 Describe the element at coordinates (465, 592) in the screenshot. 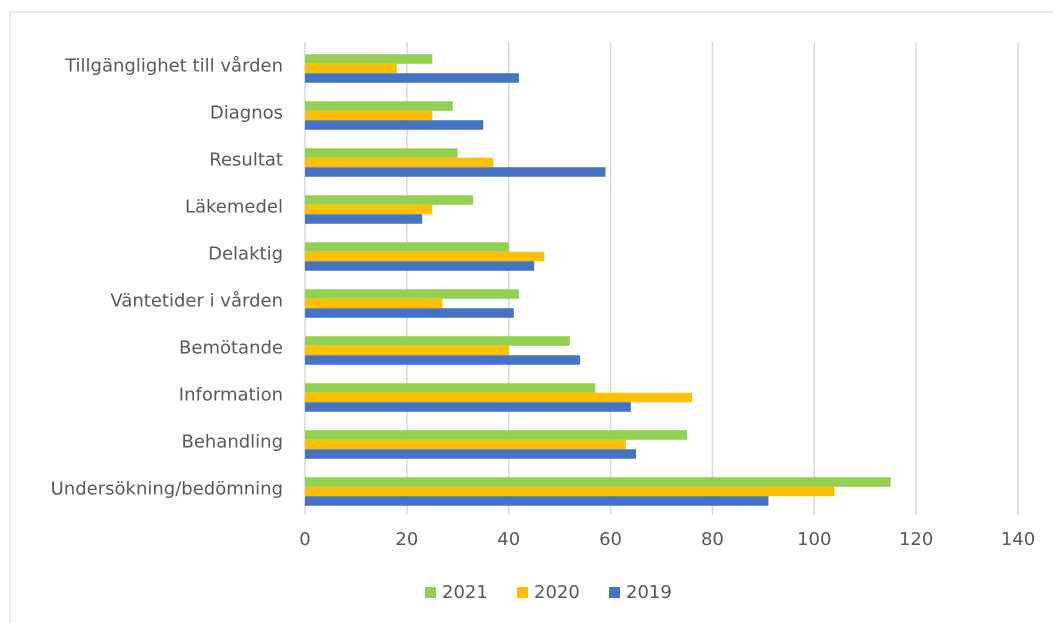

I see `legend-label: 2021` at that location.